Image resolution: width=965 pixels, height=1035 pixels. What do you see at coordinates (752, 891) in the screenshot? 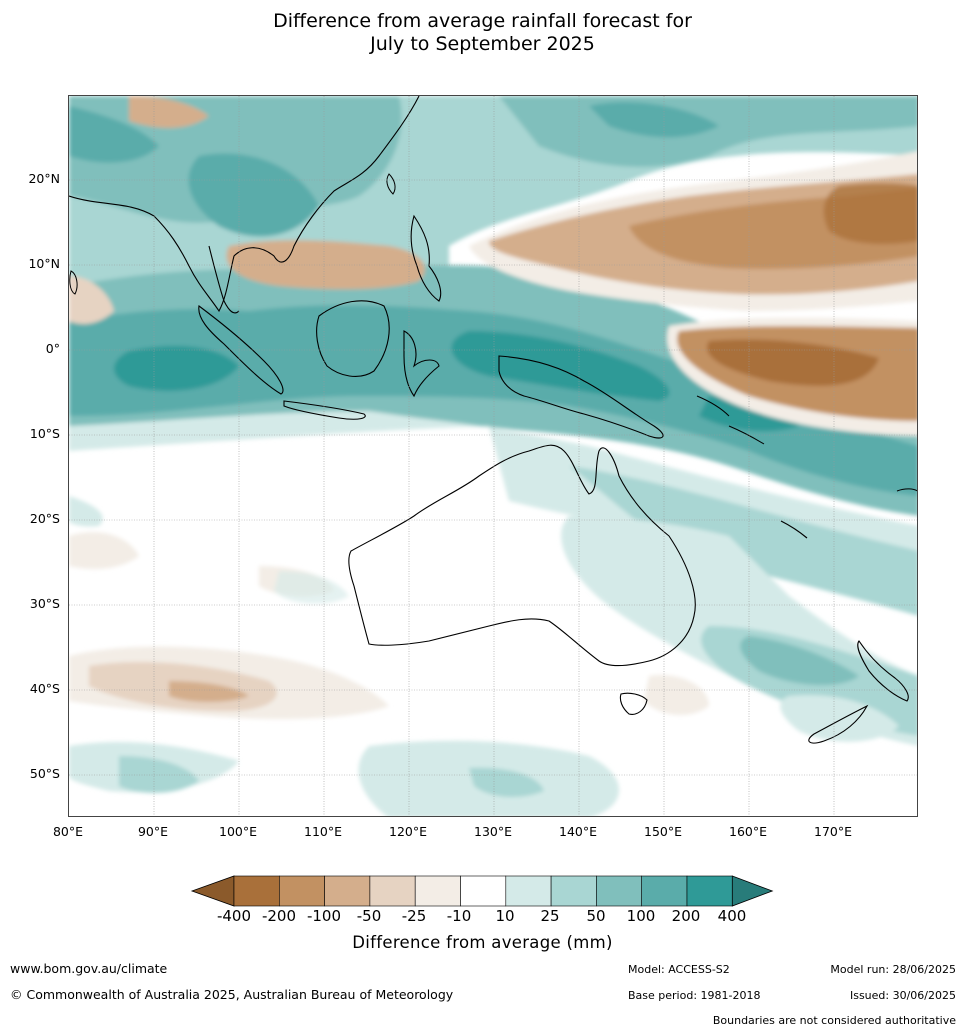
I see `colorbar-arrow-high` at bounding box center [752, 891].